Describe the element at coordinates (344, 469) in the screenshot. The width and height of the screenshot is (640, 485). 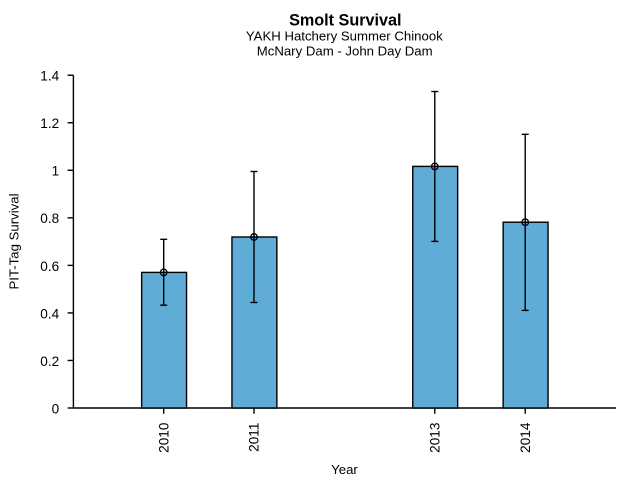
I see `svg-text: Year` at that location.